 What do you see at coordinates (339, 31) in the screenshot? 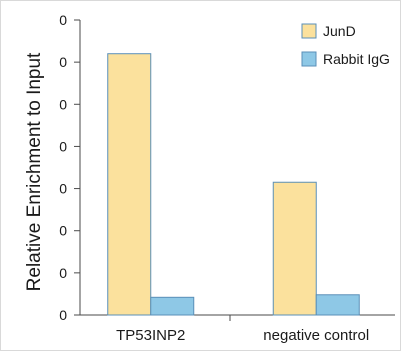
I see `legend-label-jund: JunD` at bounding box center [339, 31].